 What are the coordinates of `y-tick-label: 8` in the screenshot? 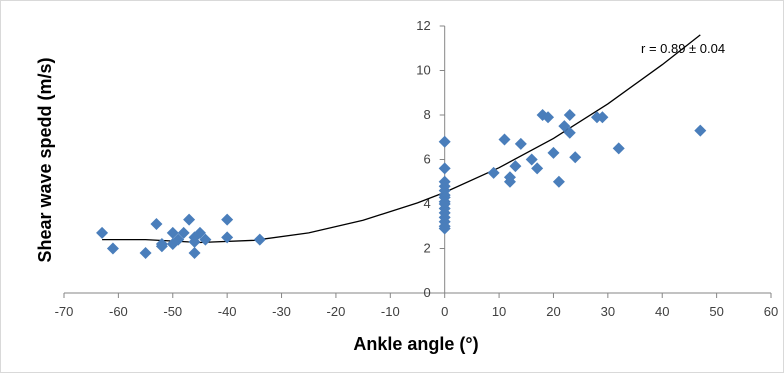 It's located at (426, 114).